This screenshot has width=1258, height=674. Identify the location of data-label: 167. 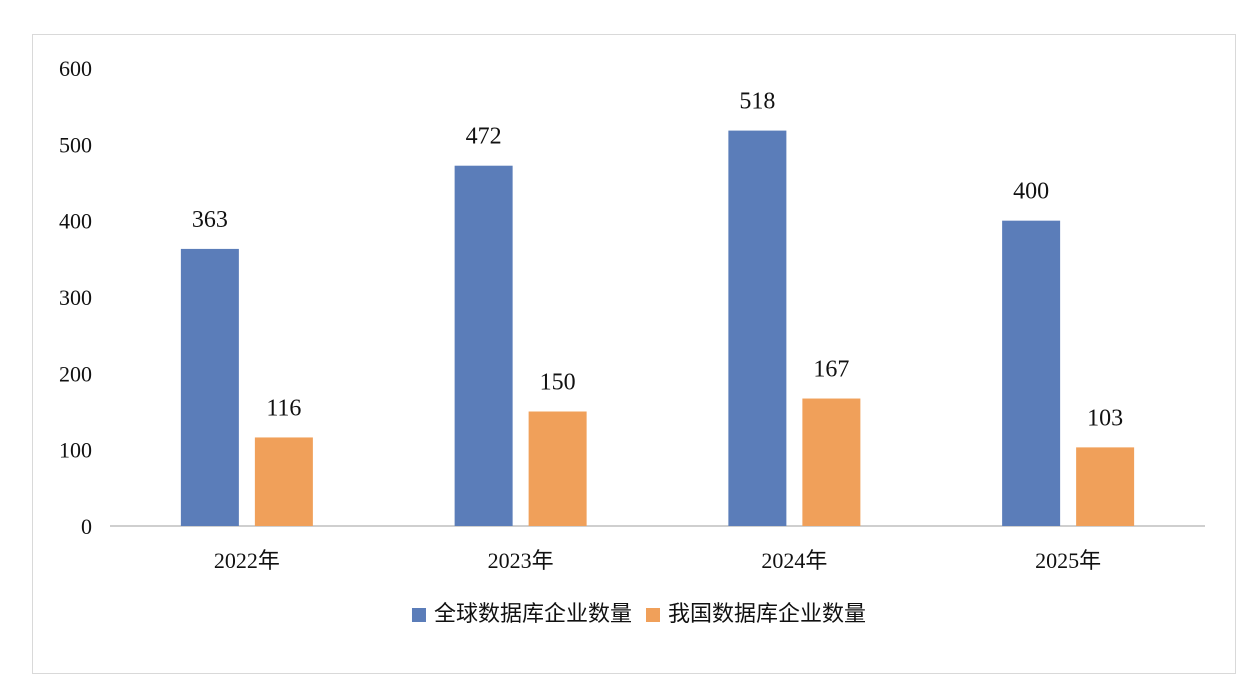
(831, 370).